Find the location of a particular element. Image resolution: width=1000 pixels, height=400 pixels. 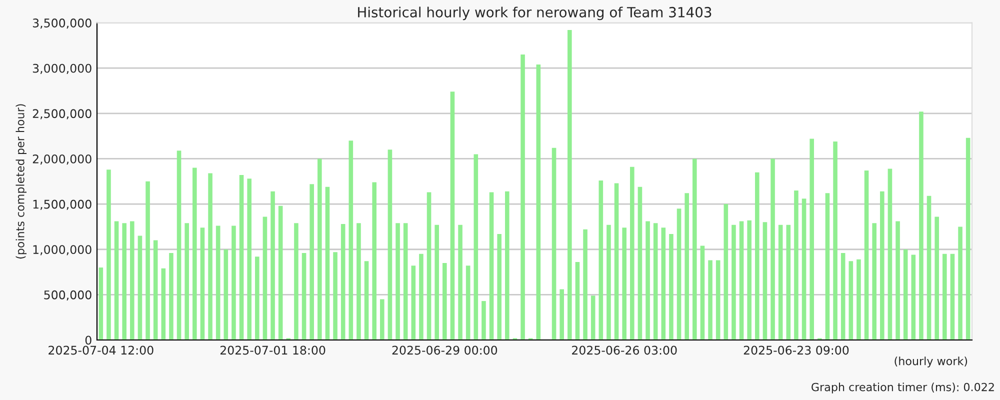

y-tick-label: 0 is located at coordinates (88, 340).